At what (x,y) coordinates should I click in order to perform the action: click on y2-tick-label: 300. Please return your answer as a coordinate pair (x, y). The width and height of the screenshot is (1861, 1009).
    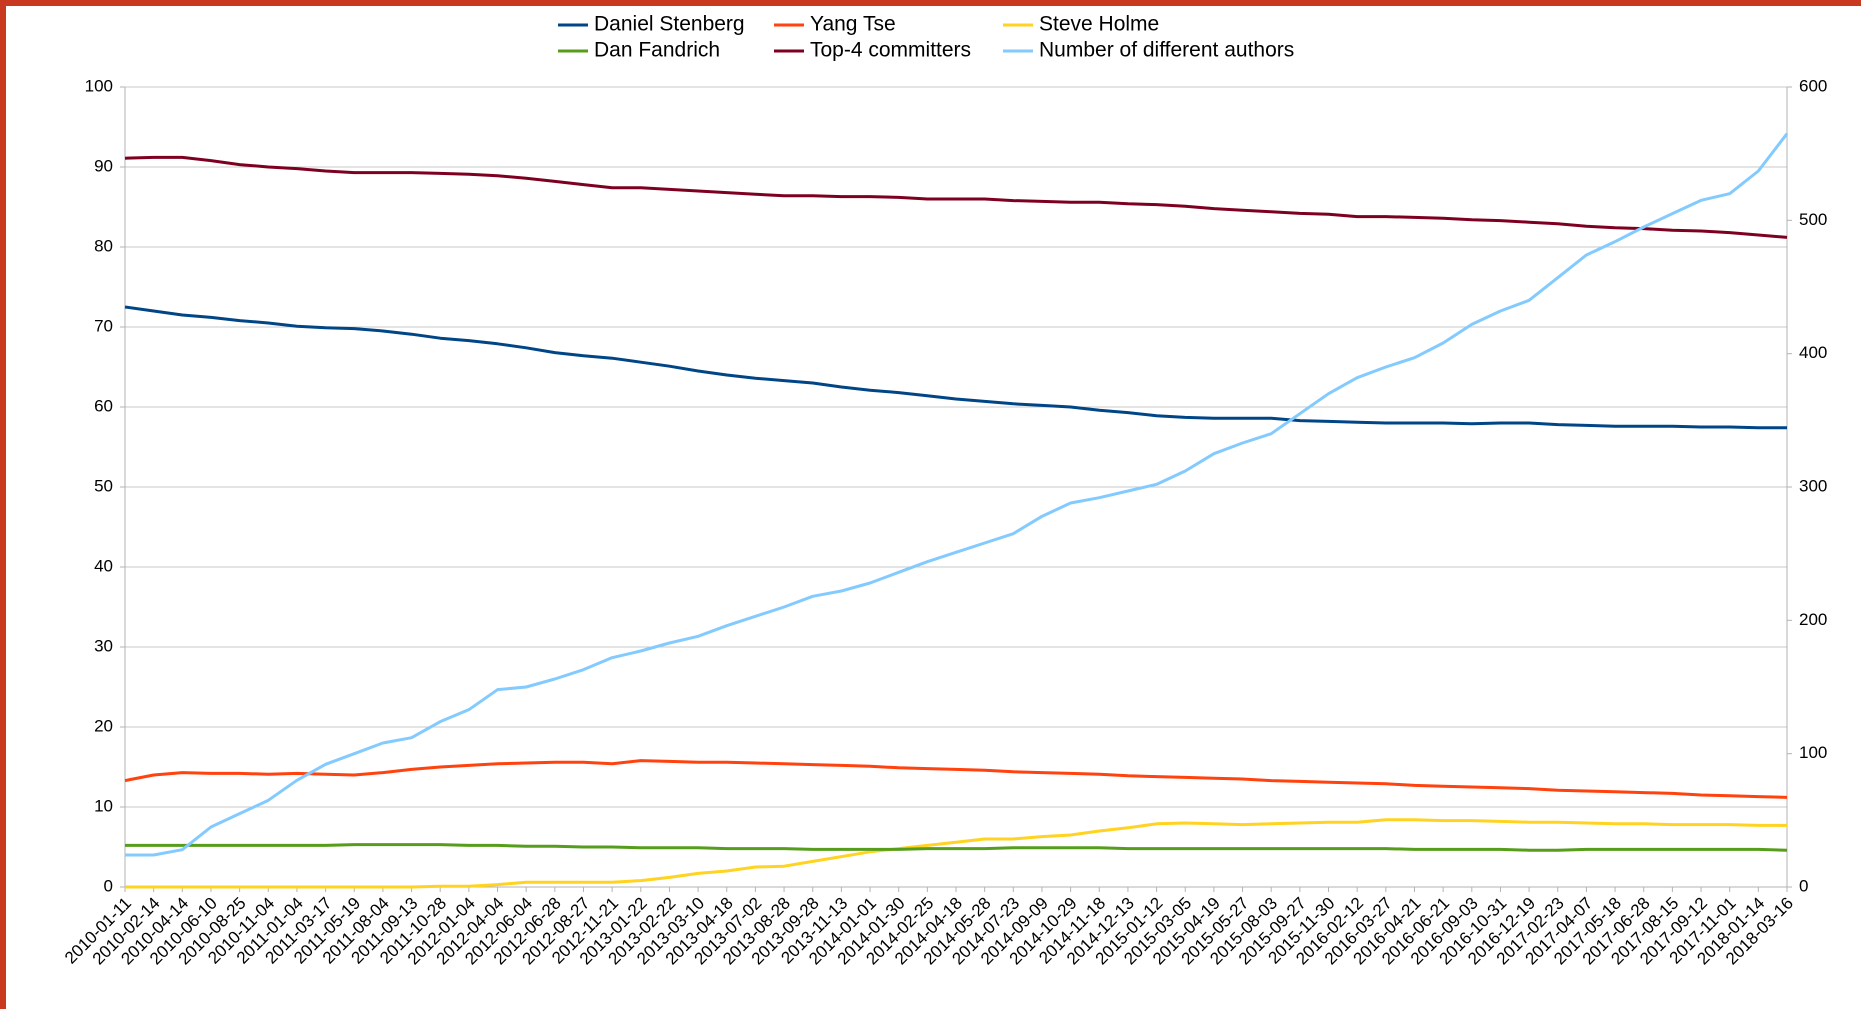
    Looking at the image, I should click on (1813, 485).